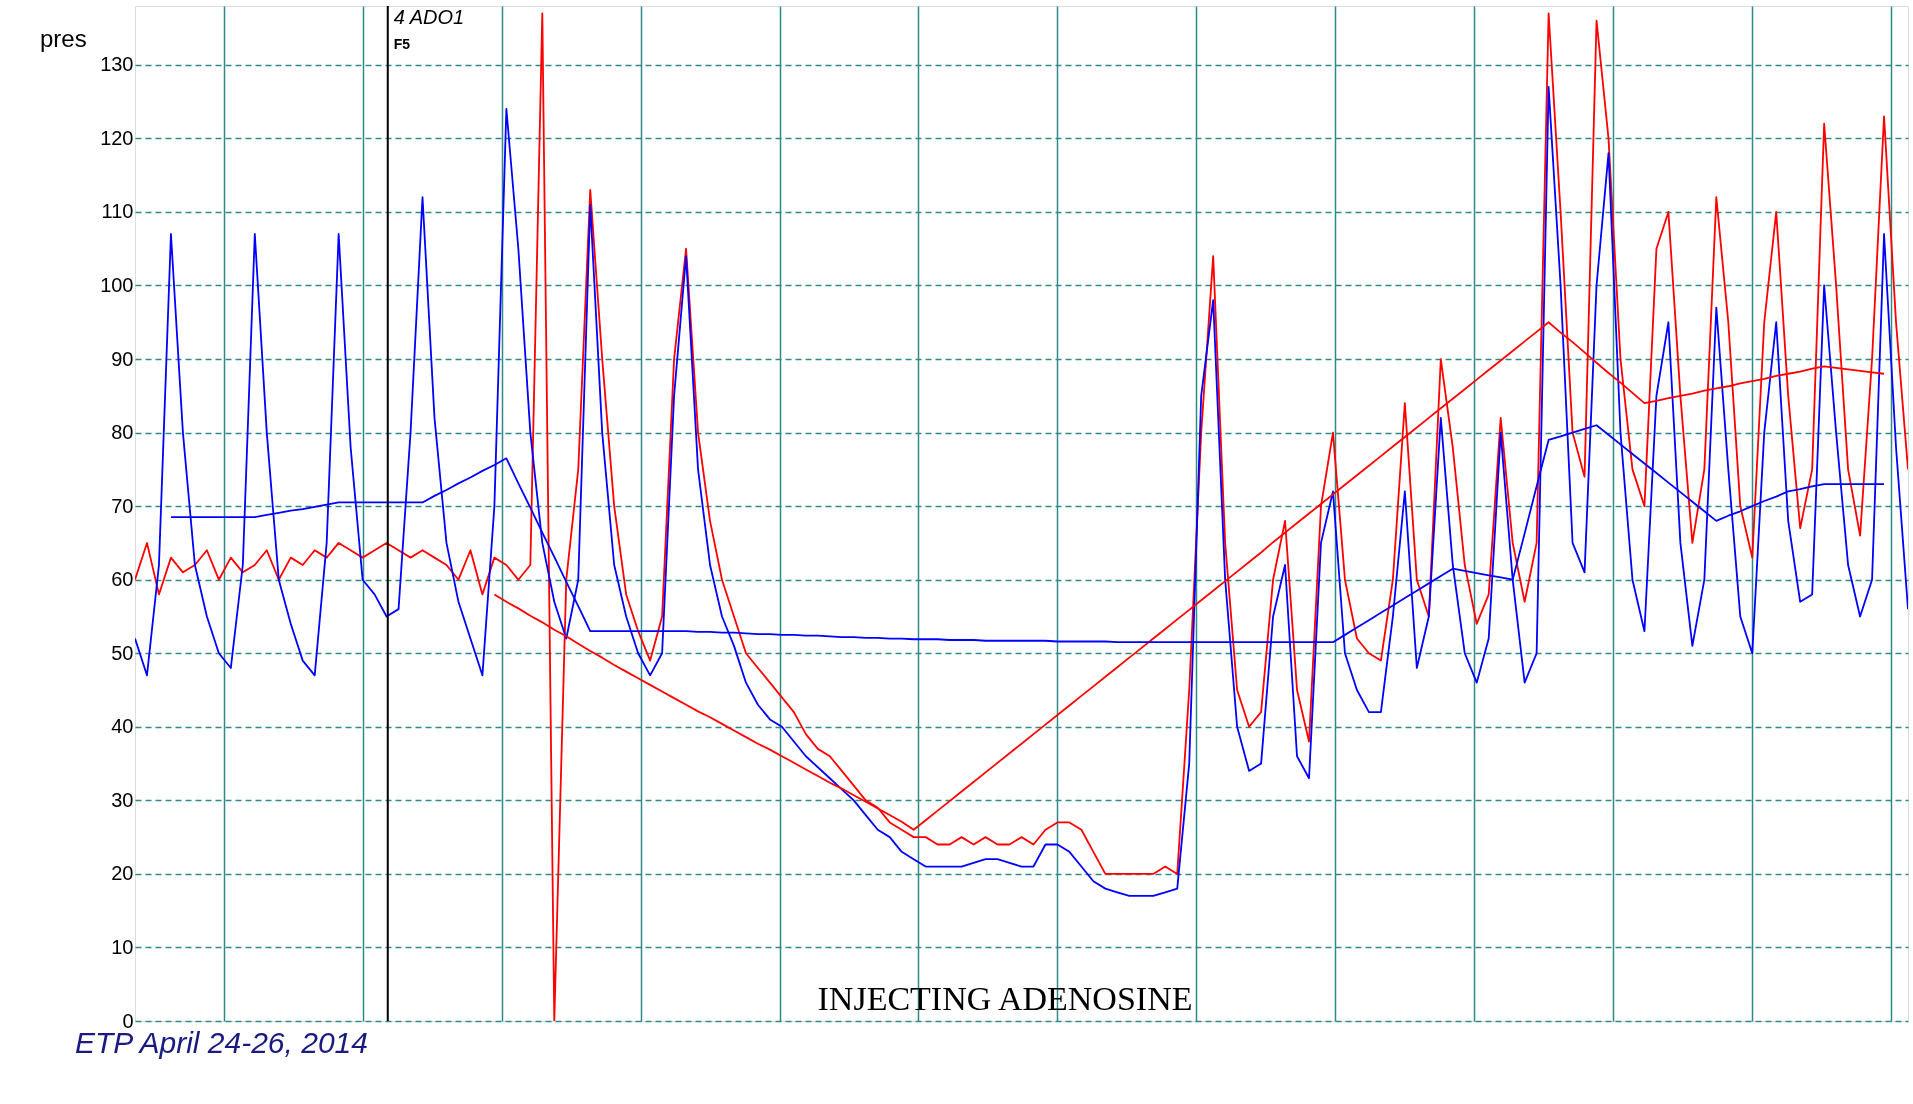  I want to click on y-tick-label: 70, so click(122, 505).